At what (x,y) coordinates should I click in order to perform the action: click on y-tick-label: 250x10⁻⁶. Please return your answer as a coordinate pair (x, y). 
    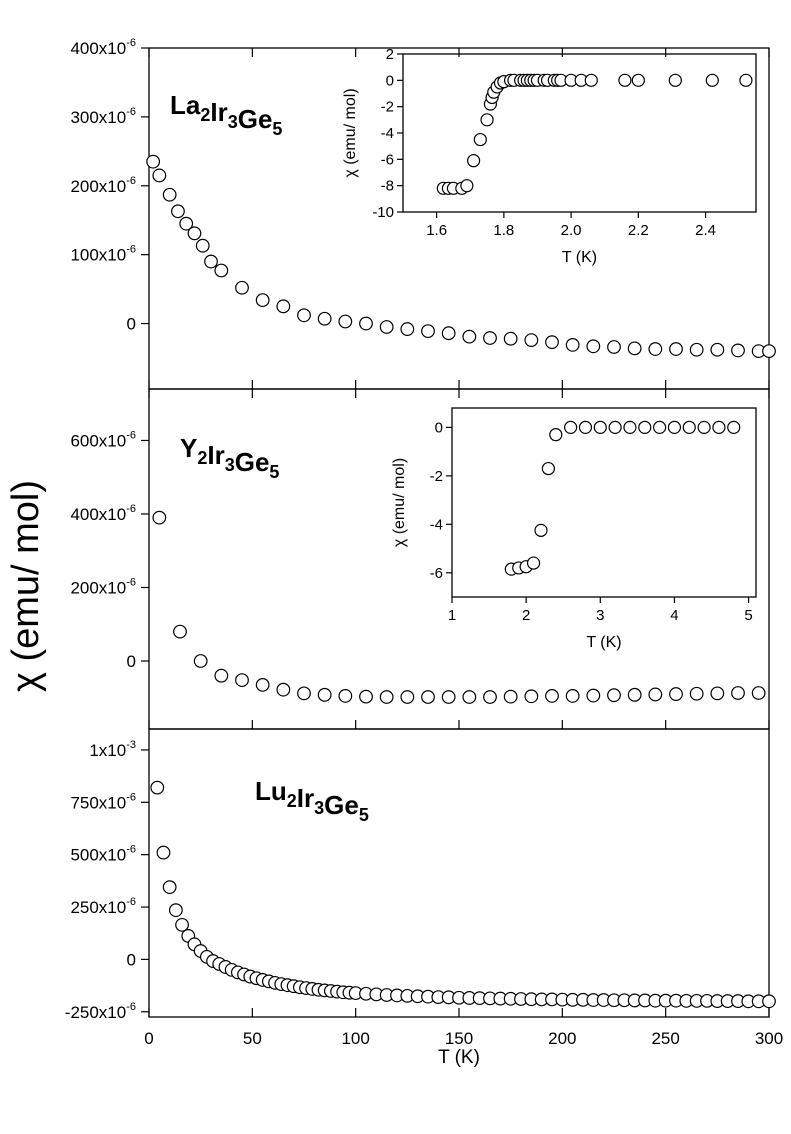
    Looking at the image, I should click on (103, 906).